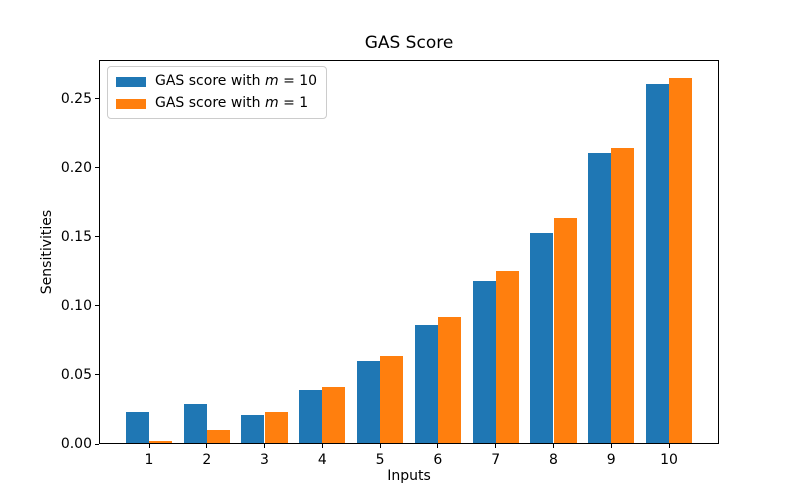 The image size is (800, 500). I want to click on y-axis-label: Sensitivities, so click(47, 252).